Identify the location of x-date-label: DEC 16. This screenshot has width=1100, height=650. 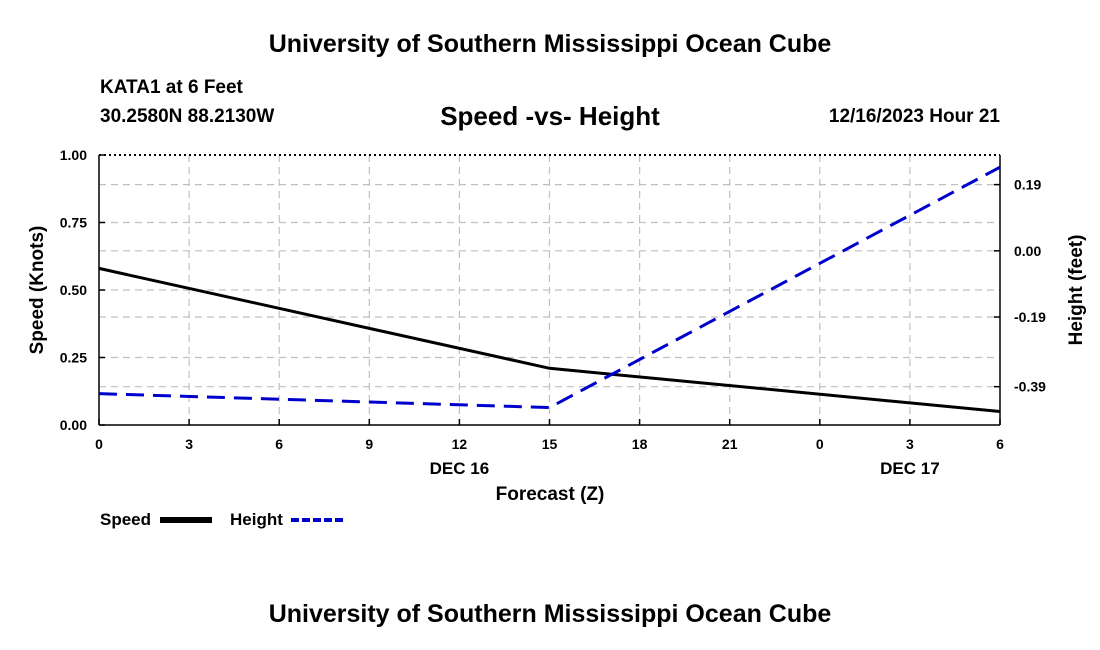
(460, 468).